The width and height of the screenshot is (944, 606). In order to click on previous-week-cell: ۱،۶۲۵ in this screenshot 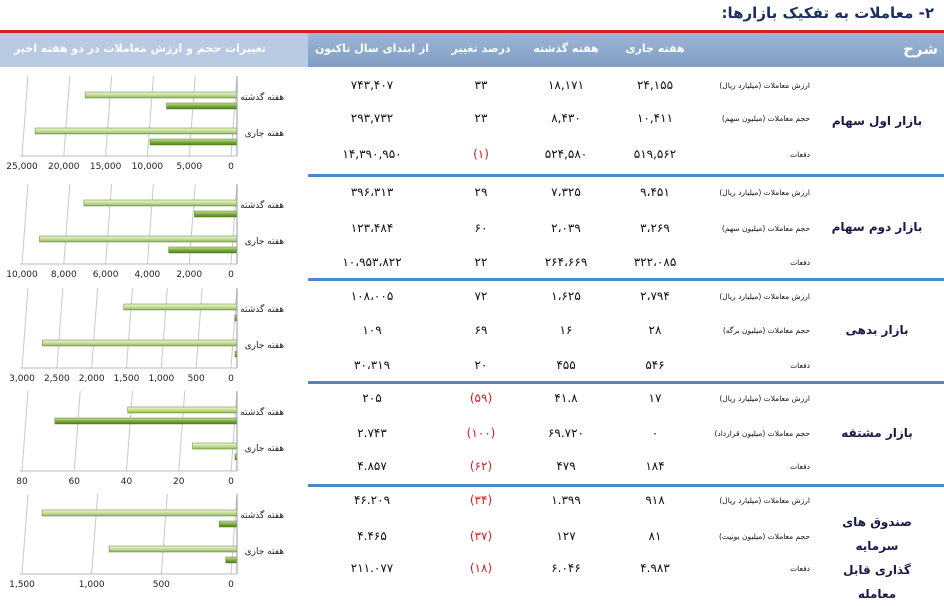, I will do `click(566, 296)`.